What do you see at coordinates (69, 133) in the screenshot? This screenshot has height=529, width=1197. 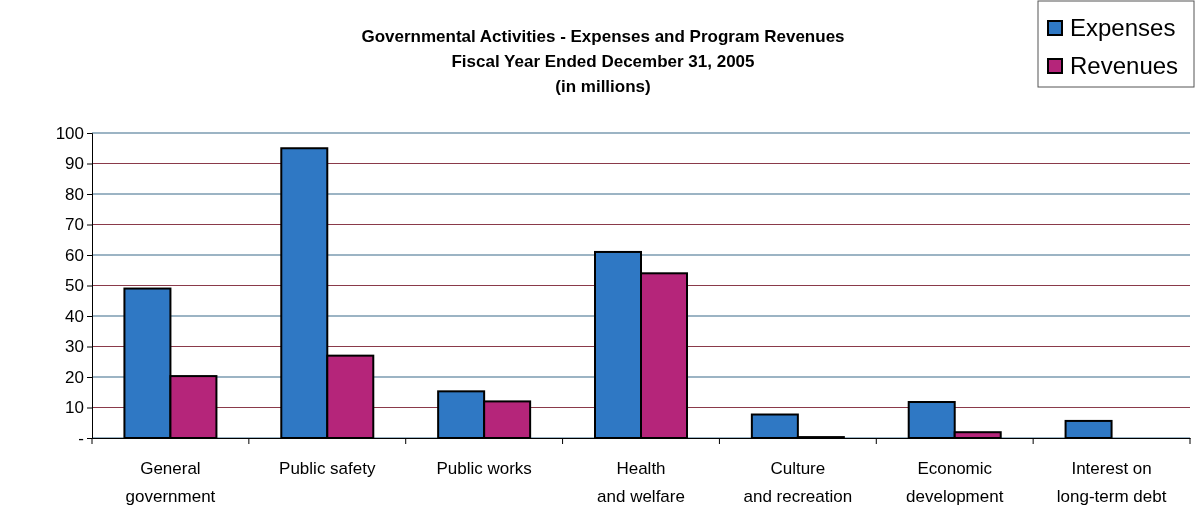 I see `y-tick-label: 100` at bounding box center [69, 133].